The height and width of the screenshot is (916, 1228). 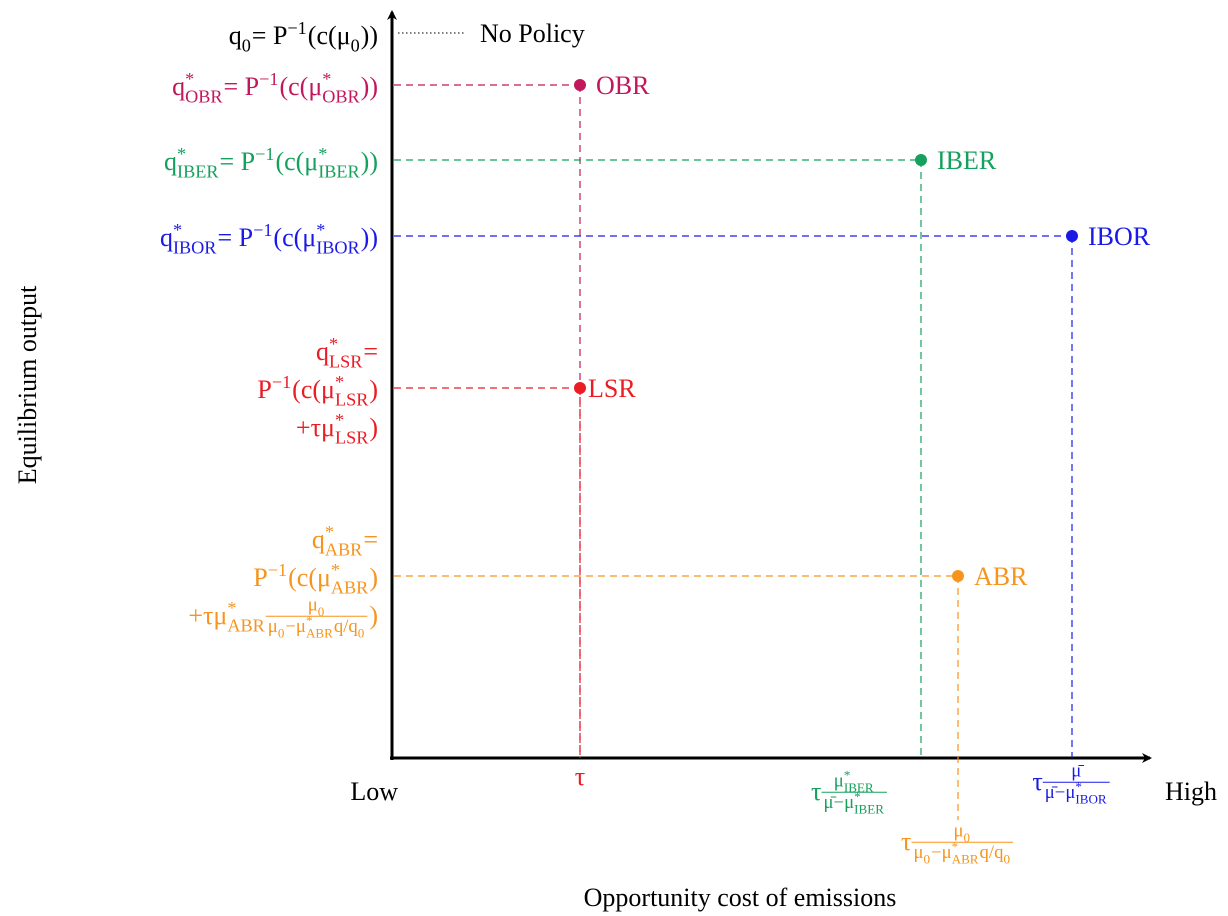 What do you see at coordinates (532, 33) in the screenshot?
I see `no-policy-legend: No Policy` at bounding box center [532, 33].